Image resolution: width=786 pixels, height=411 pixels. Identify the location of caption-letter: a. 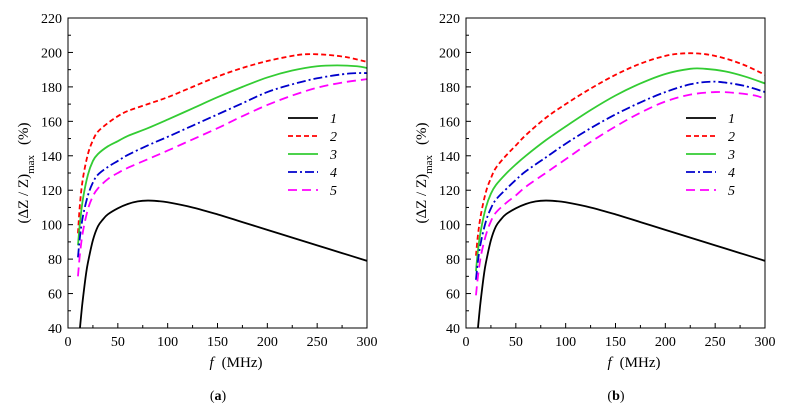
(218, 396).